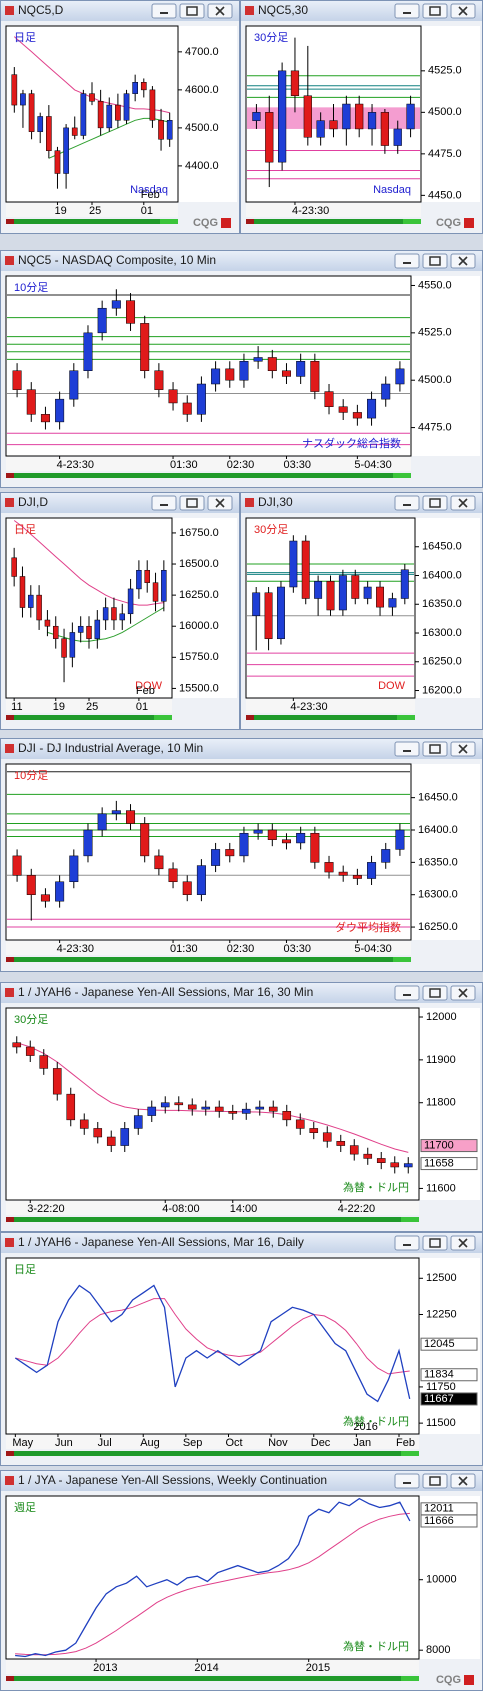  I want to click on x-tick-label: 4-08:00, so click(180, 1209).